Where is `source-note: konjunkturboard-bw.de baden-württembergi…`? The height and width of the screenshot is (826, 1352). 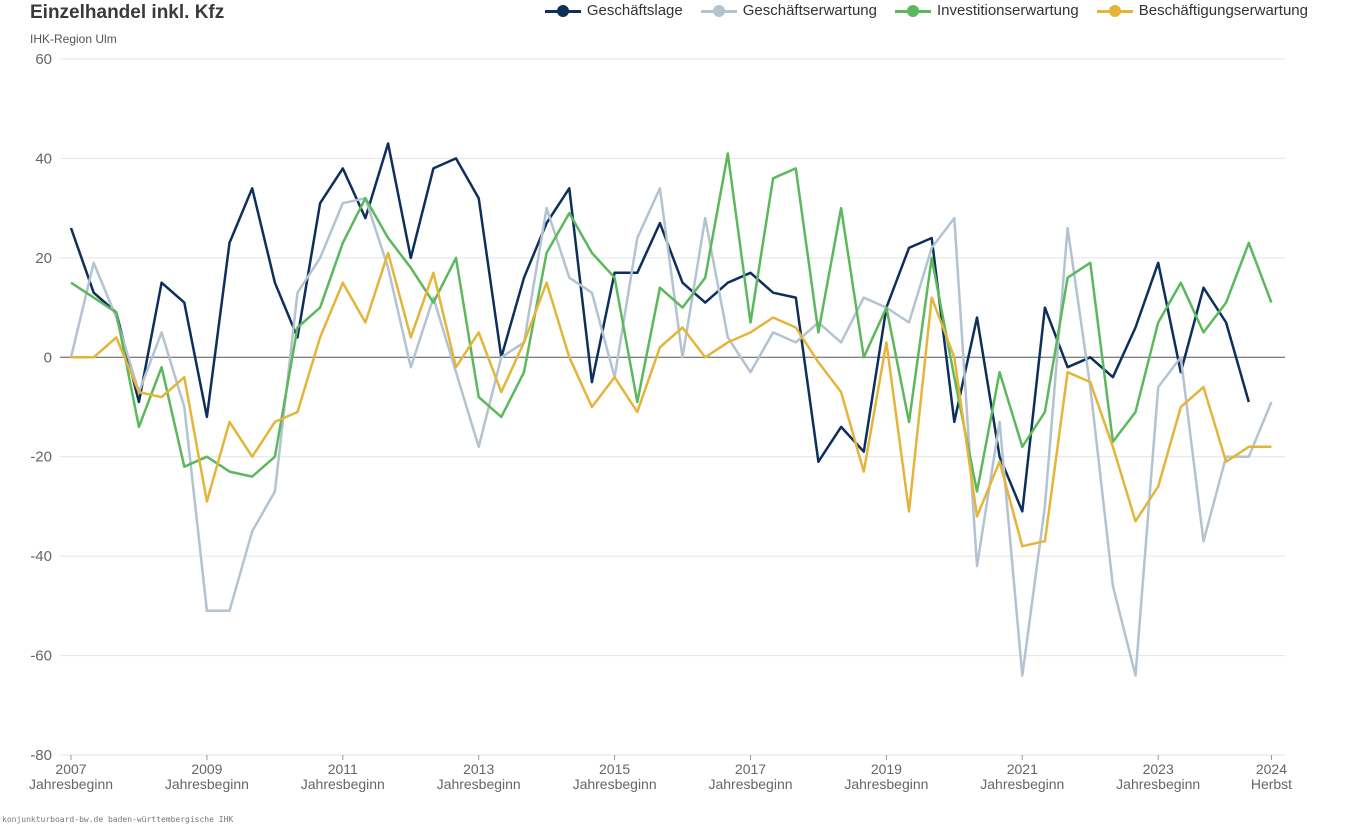 source-note: konjunkturboard-bw.de baden-württembergi… is located at coordinates (118, 819).